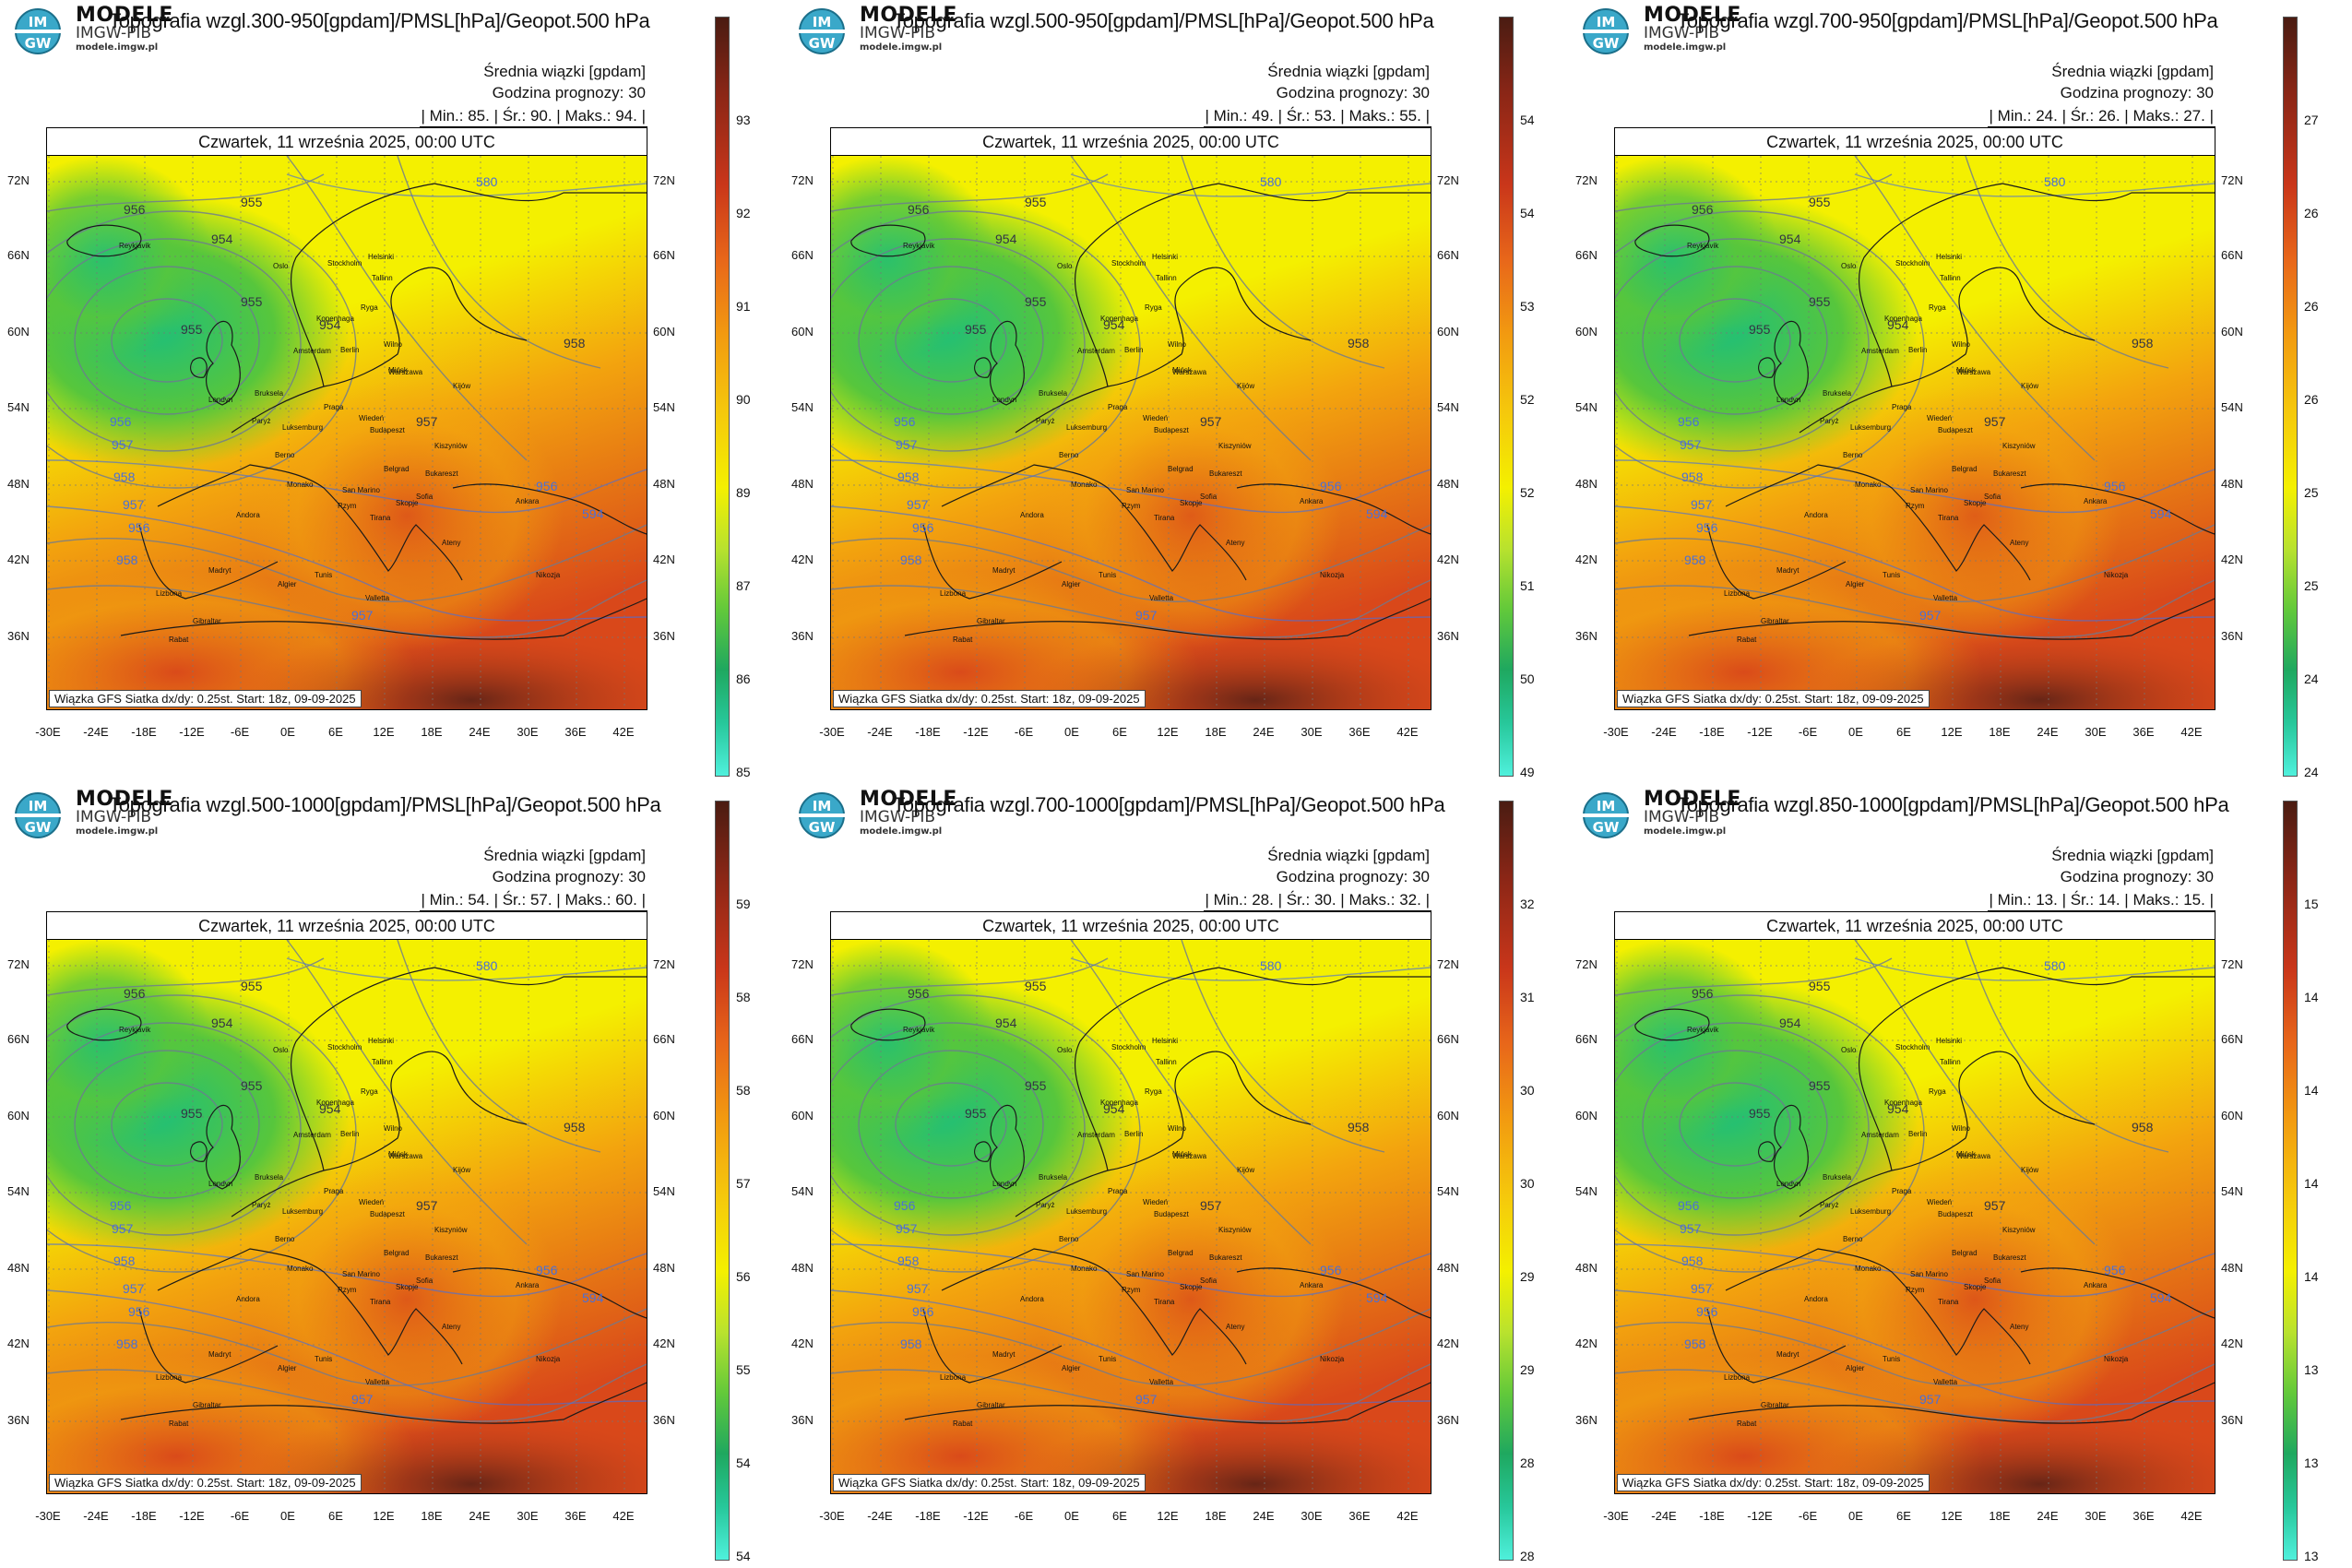 This screenshot has height=1568, width=2352. What do you see at coordinates (1166, 278) in the screenshot?
I see `city-label: Tallinn` at bounding box center [1166, 278].